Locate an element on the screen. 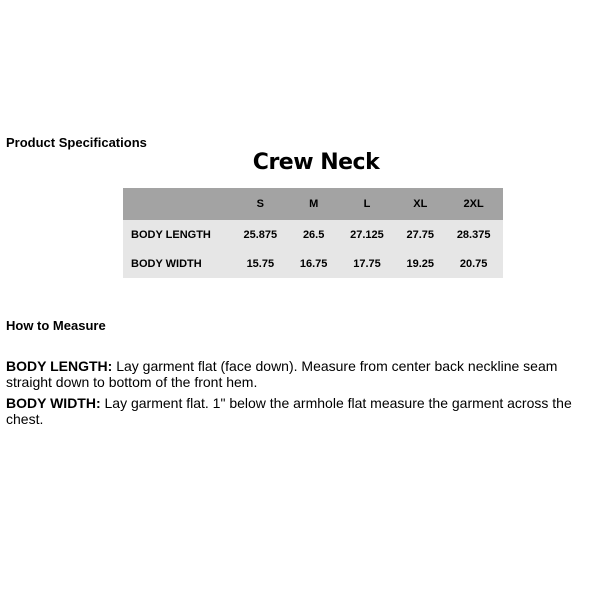 Image resolution: width=600 pixels, height=600 pixels. column-header is located at coordinates (177, 204).